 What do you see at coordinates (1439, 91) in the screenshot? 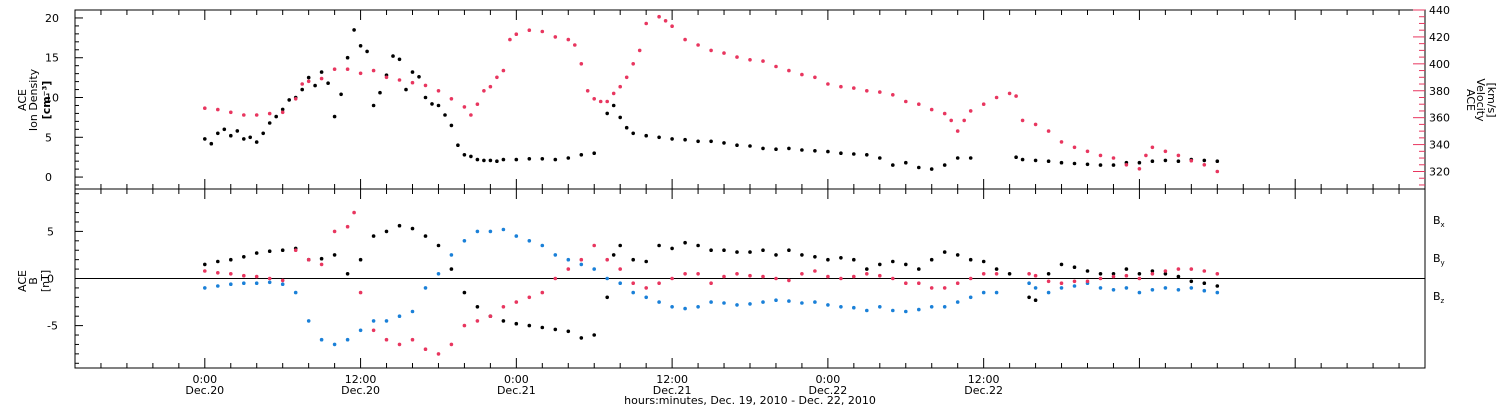
I see `top-right-tick-label: 380` at bounding box center [1439, 91].